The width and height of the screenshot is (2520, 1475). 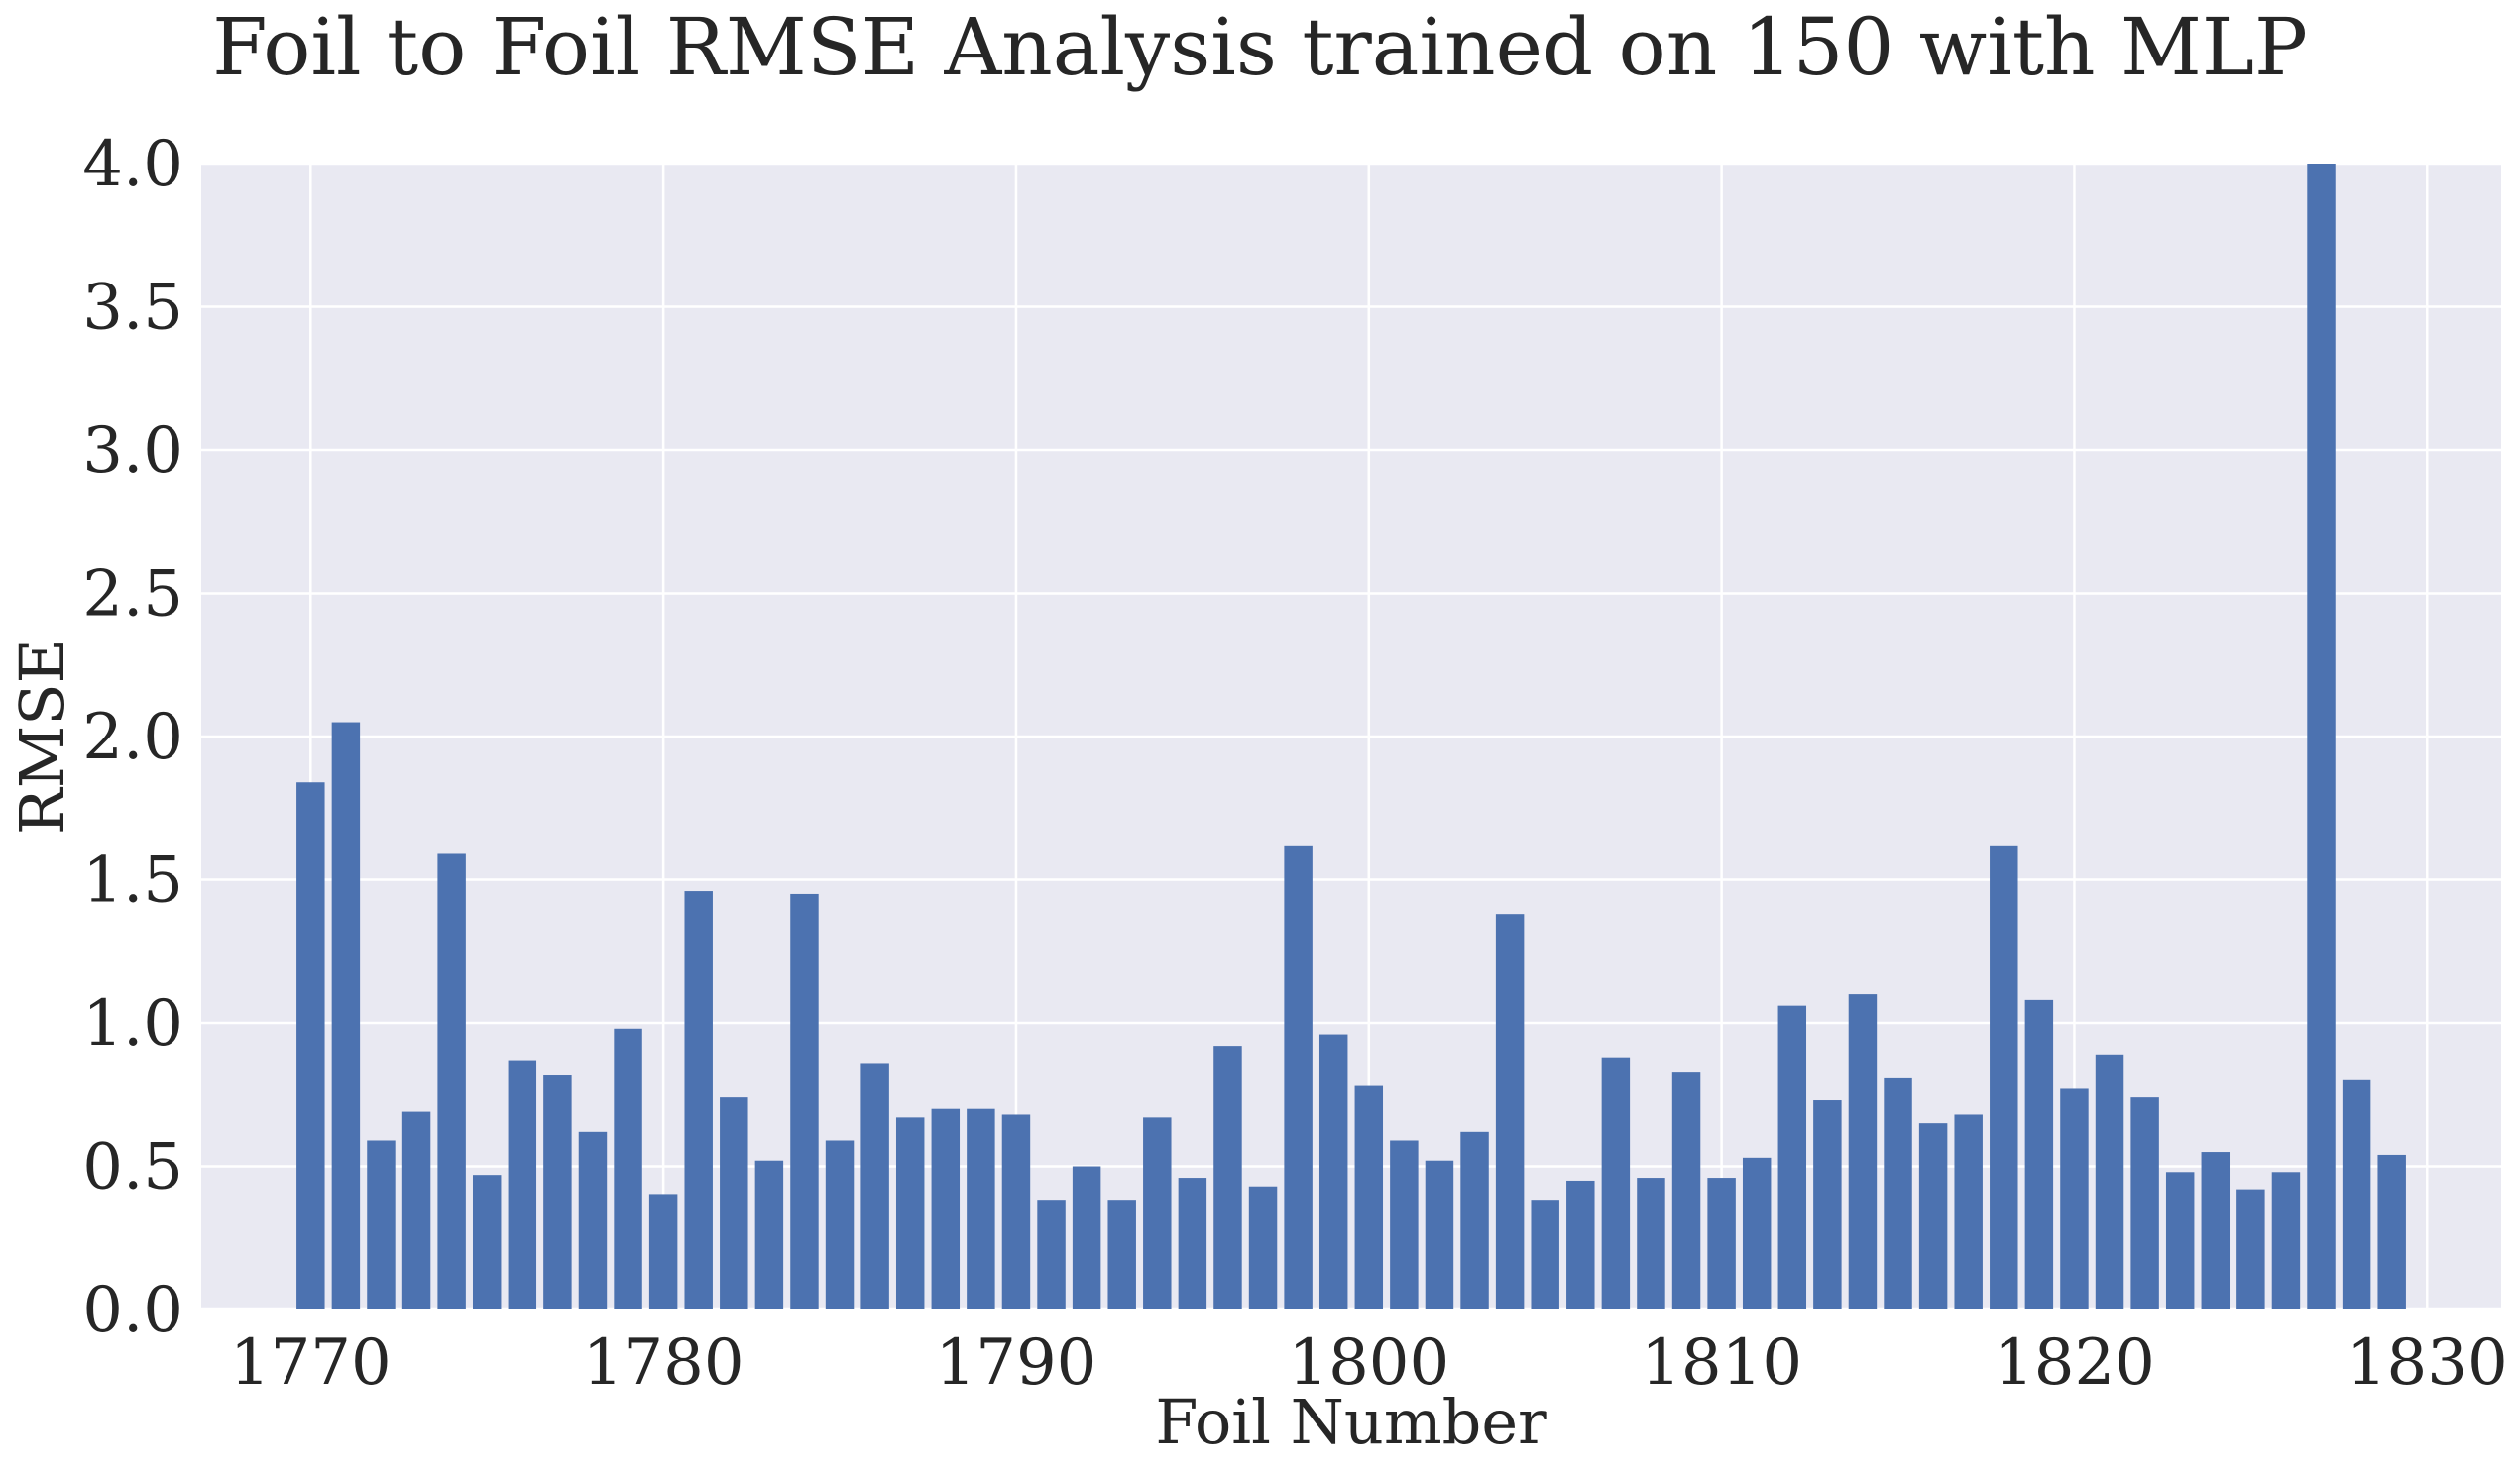 I want to click on y-tick-label: 0.5, so click(x=132, y=1168).